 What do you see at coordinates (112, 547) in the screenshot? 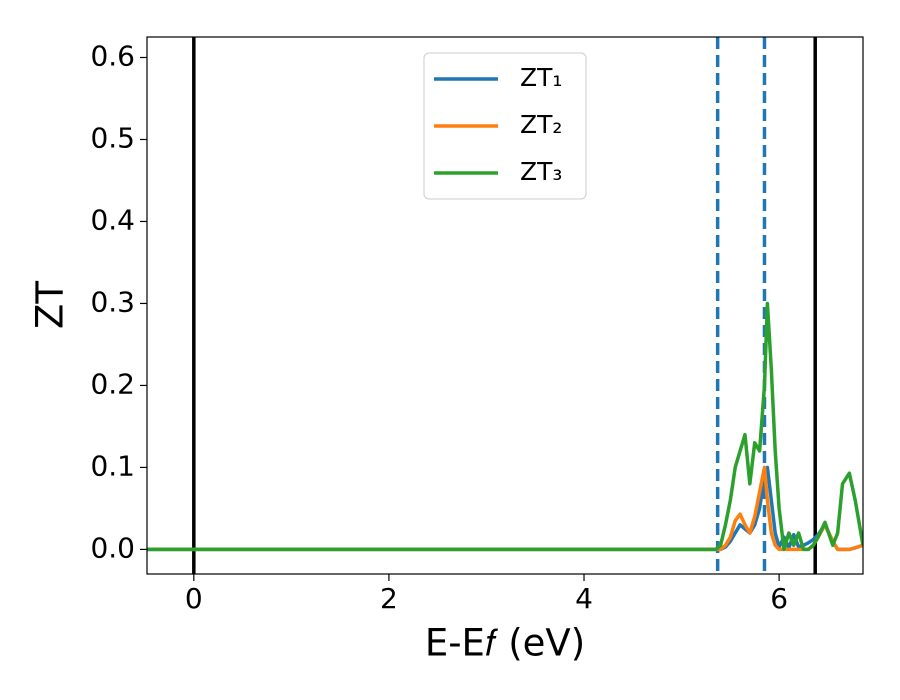
I see `y-tick-label: 0.0` at bounding box center [112, 547].